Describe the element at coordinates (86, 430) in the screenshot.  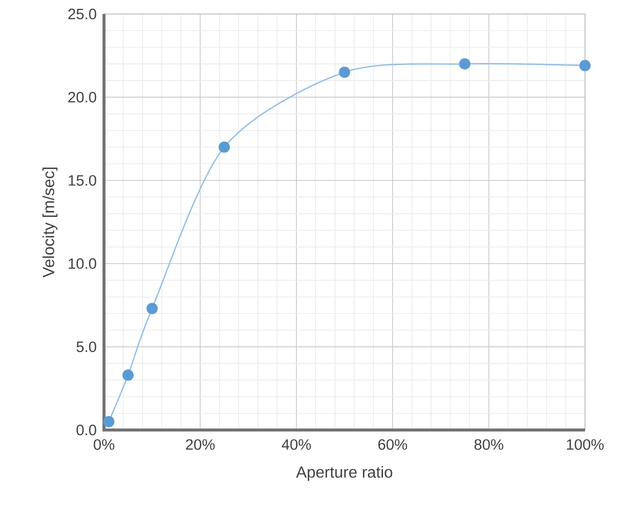
I see `y-tick-label: 0.0` at that location.